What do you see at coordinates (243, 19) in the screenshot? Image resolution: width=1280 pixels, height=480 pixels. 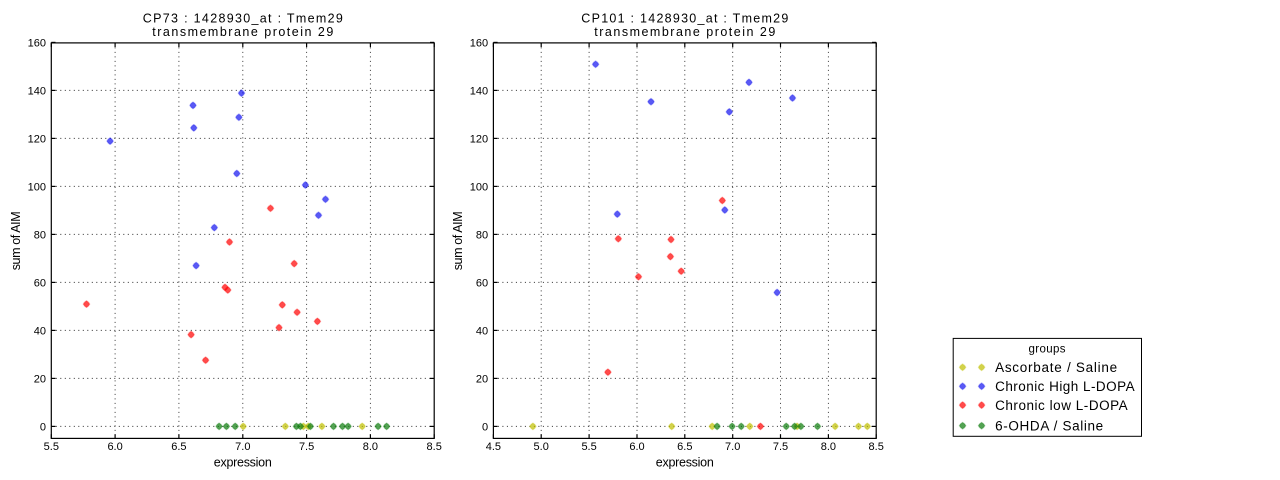 I see `svg-text: CP73 : 1428930_at : Tmem29` at bounding box center [243, 19].